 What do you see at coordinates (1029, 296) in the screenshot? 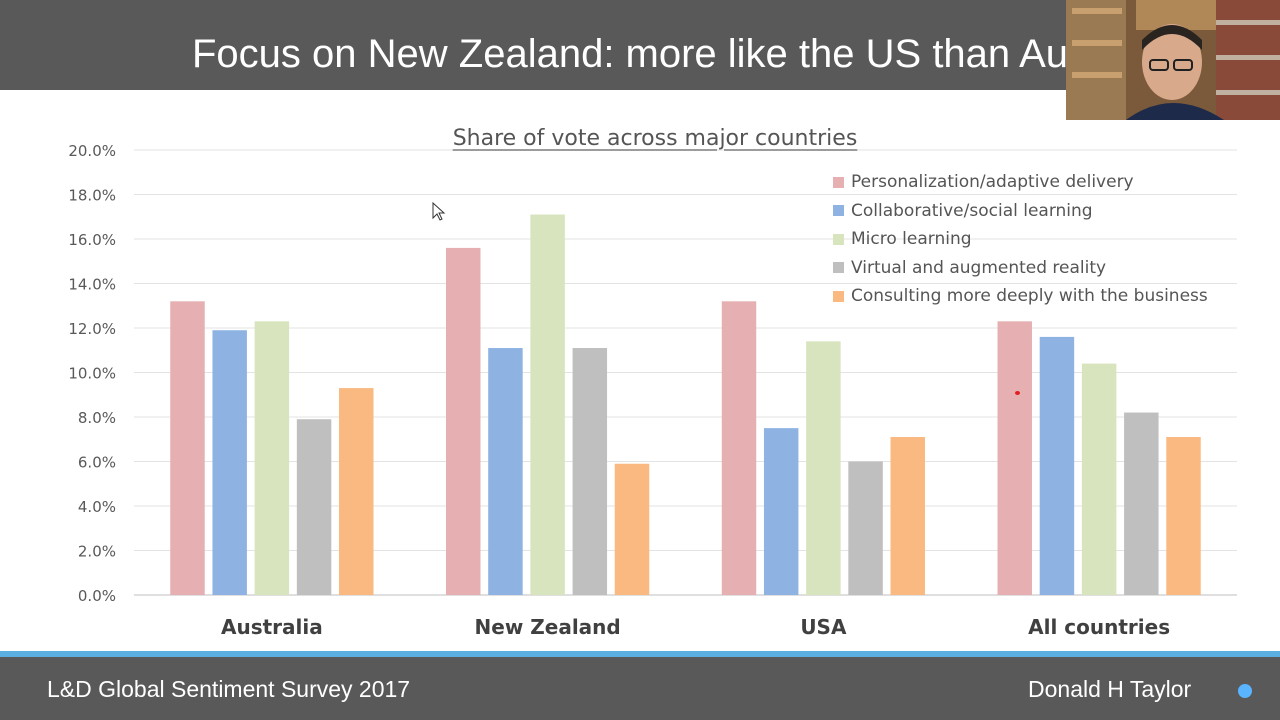
I see `legend-label: Consulting more deeply with the business` at bounding box center [1029, 296].